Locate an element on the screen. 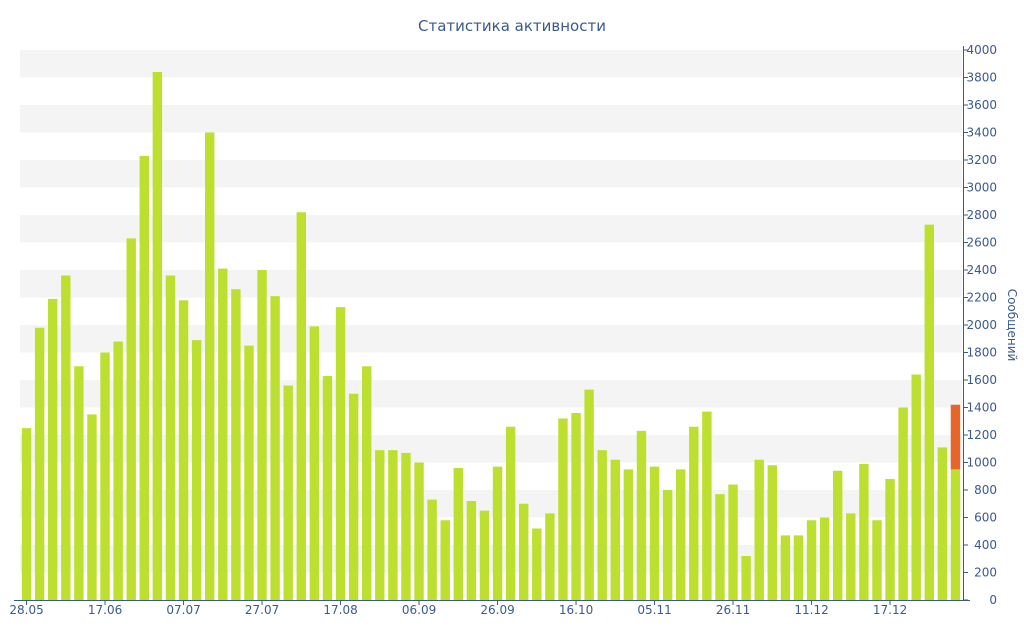 This screenshot has height=640, width=1024. y-tick-label: 1600 is located at coordinates (981, 380).